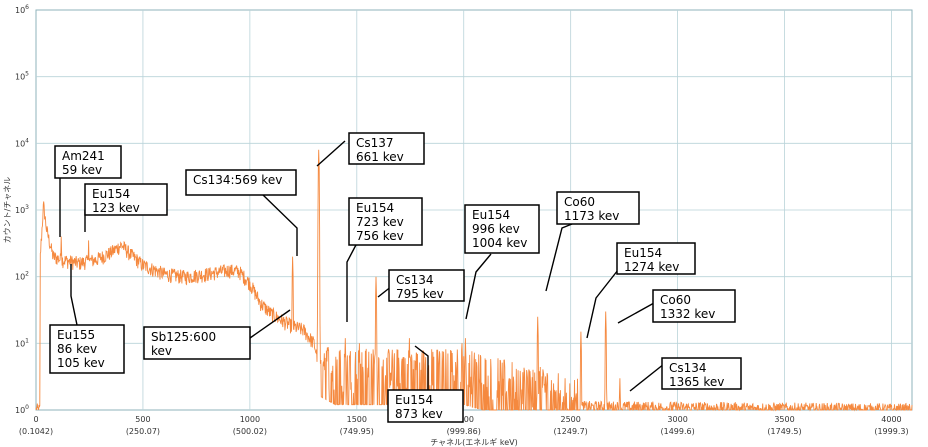 The width and height of the screenshot is (928, 447). What do you see at coordinates (375, 143) in the screenshot?
I see `annotation-label: Cs137` at bounding box center [375, 143].